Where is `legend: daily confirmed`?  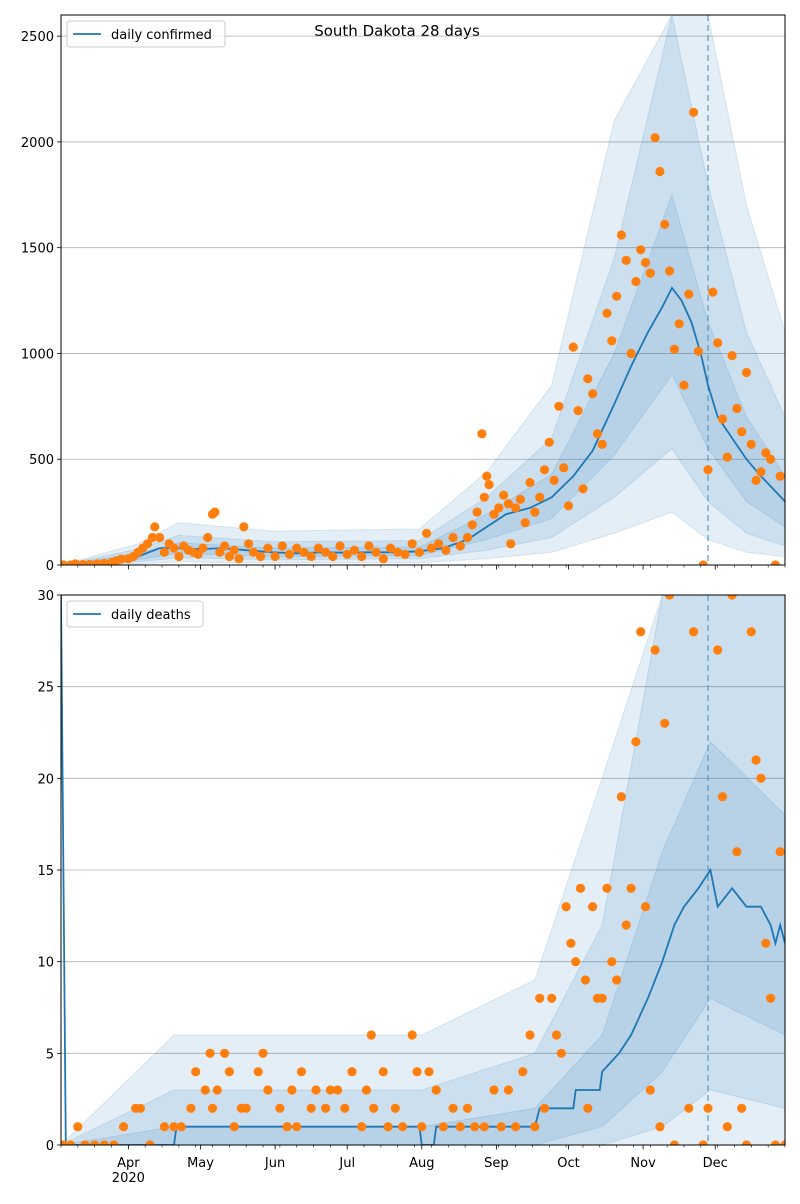
legend: daily confirmed is located at coordinates (146, 34).